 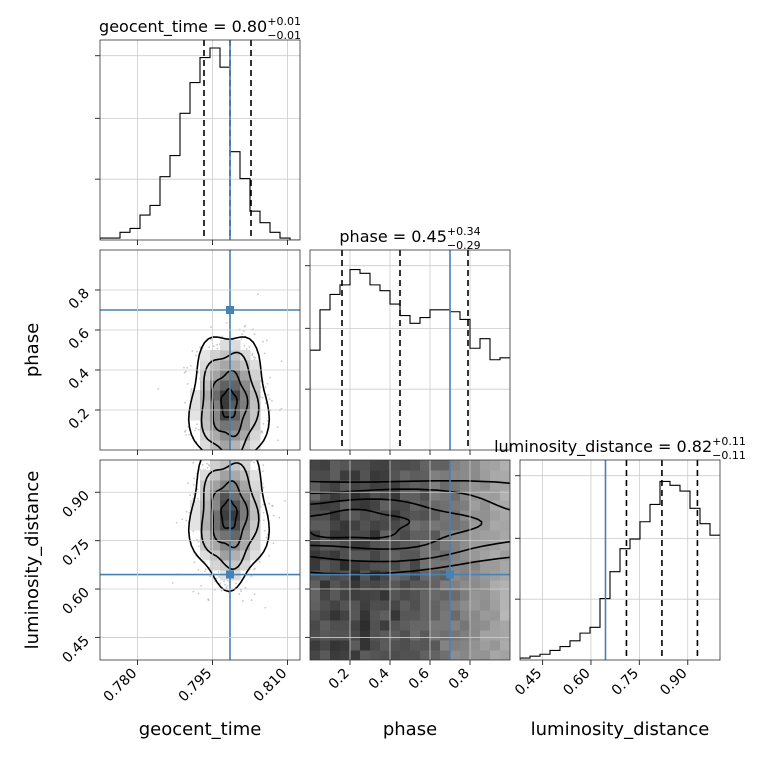 What do you see at coordinates (75, 601) in the screenshot?
I see `y-tick-label-luminosity_distance: 0.60` at bounding box center [75, 601].